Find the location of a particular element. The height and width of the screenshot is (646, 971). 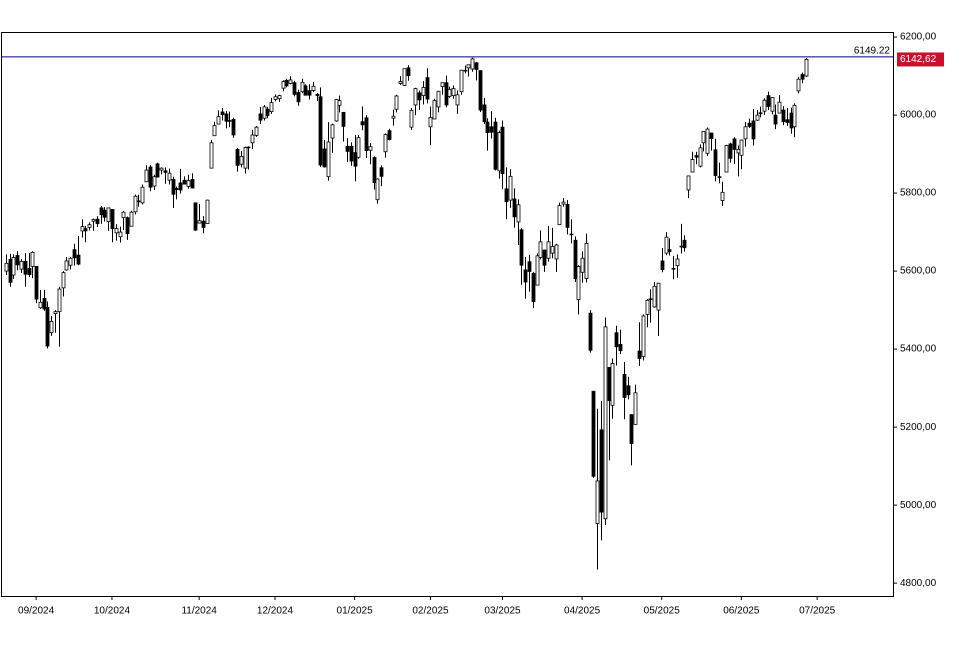

y-tick-label: 5000,00 is located at coordinates (918, 505).